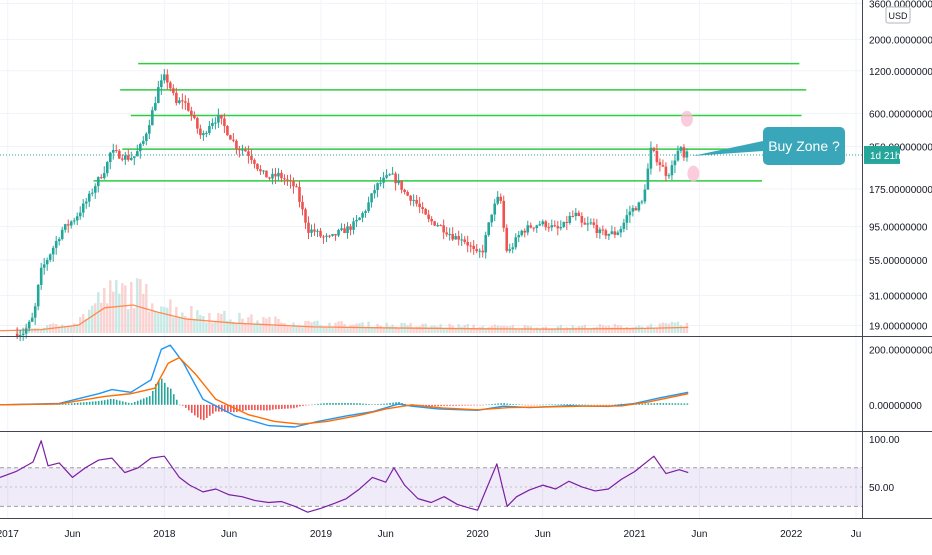  Describe the element at coordinates (900, 114) in the screenshot. I see `price-tick-label: 600.00000000` at that location.